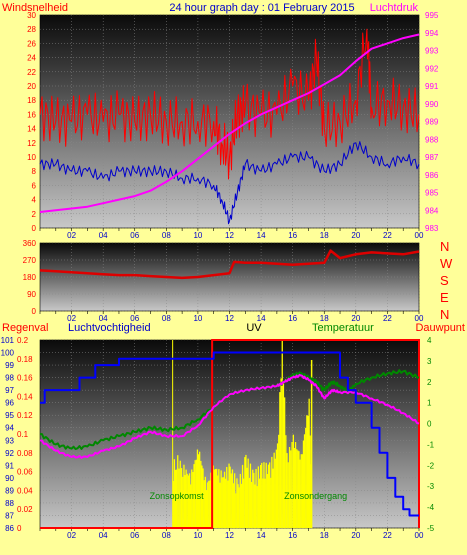 This screenshot has height=555, width=467. Describe the element at coordinates (31, 15) in the screenshot. I see `wind-y-tick-label: 30` at that location.